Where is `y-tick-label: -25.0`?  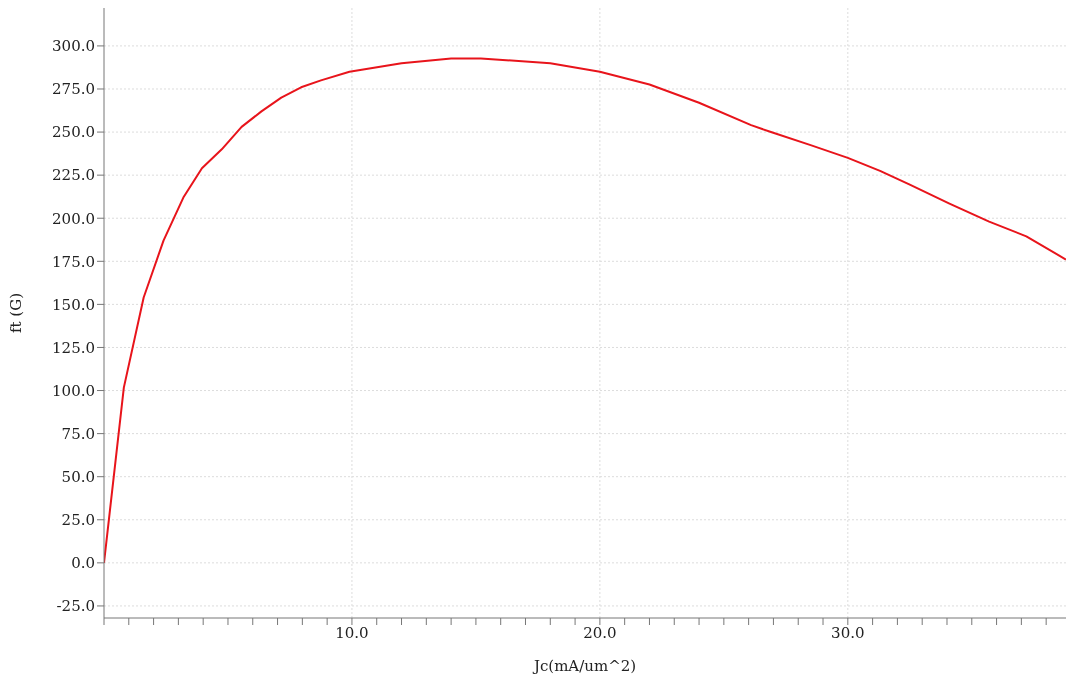
y-tick-label: -25.0 is located at coordinates (75, 606).